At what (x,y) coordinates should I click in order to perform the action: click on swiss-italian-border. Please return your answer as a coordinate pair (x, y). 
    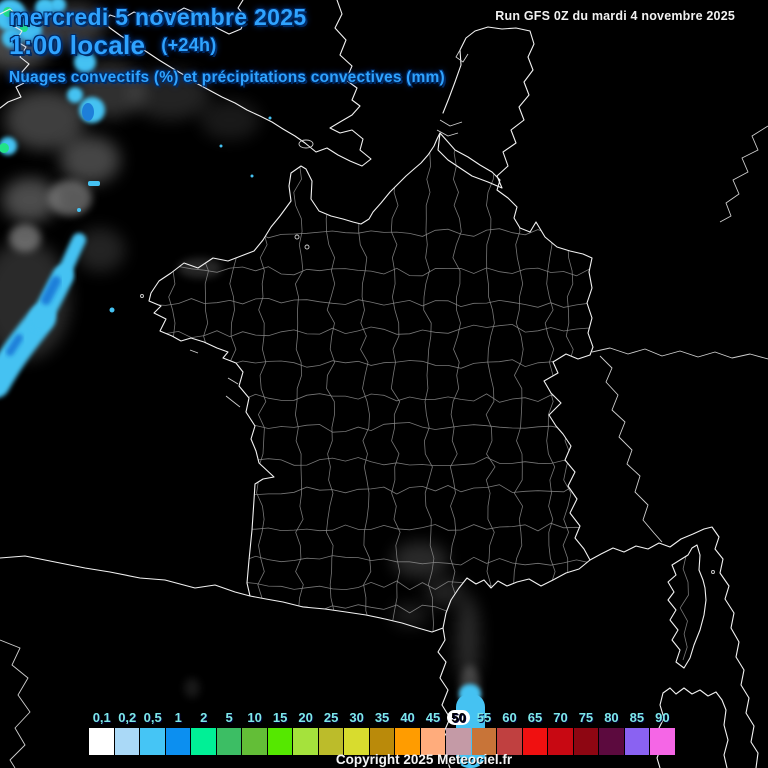
    Looking at the image, I should click on (631, 449).